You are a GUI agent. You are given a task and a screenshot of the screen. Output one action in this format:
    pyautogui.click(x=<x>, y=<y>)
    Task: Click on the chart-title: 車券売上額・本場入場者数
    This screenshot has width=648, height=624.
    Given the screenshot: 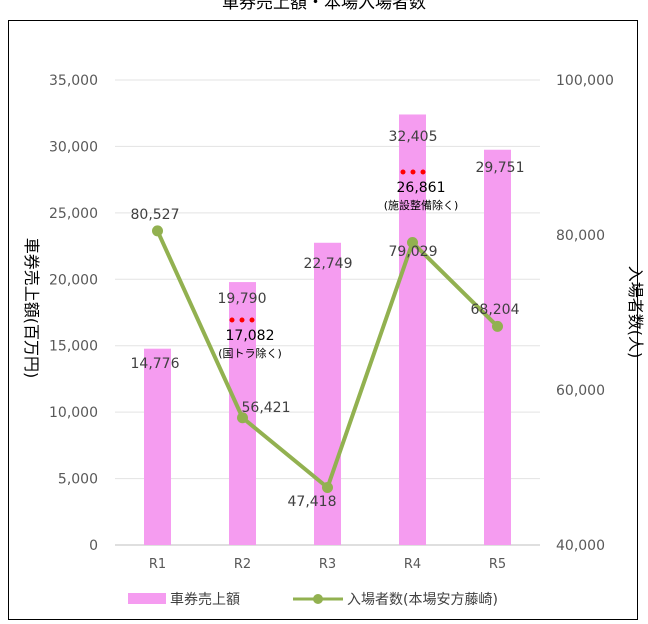 What is the action you would take?
    pyautogui.click(x=324, y=6)
    